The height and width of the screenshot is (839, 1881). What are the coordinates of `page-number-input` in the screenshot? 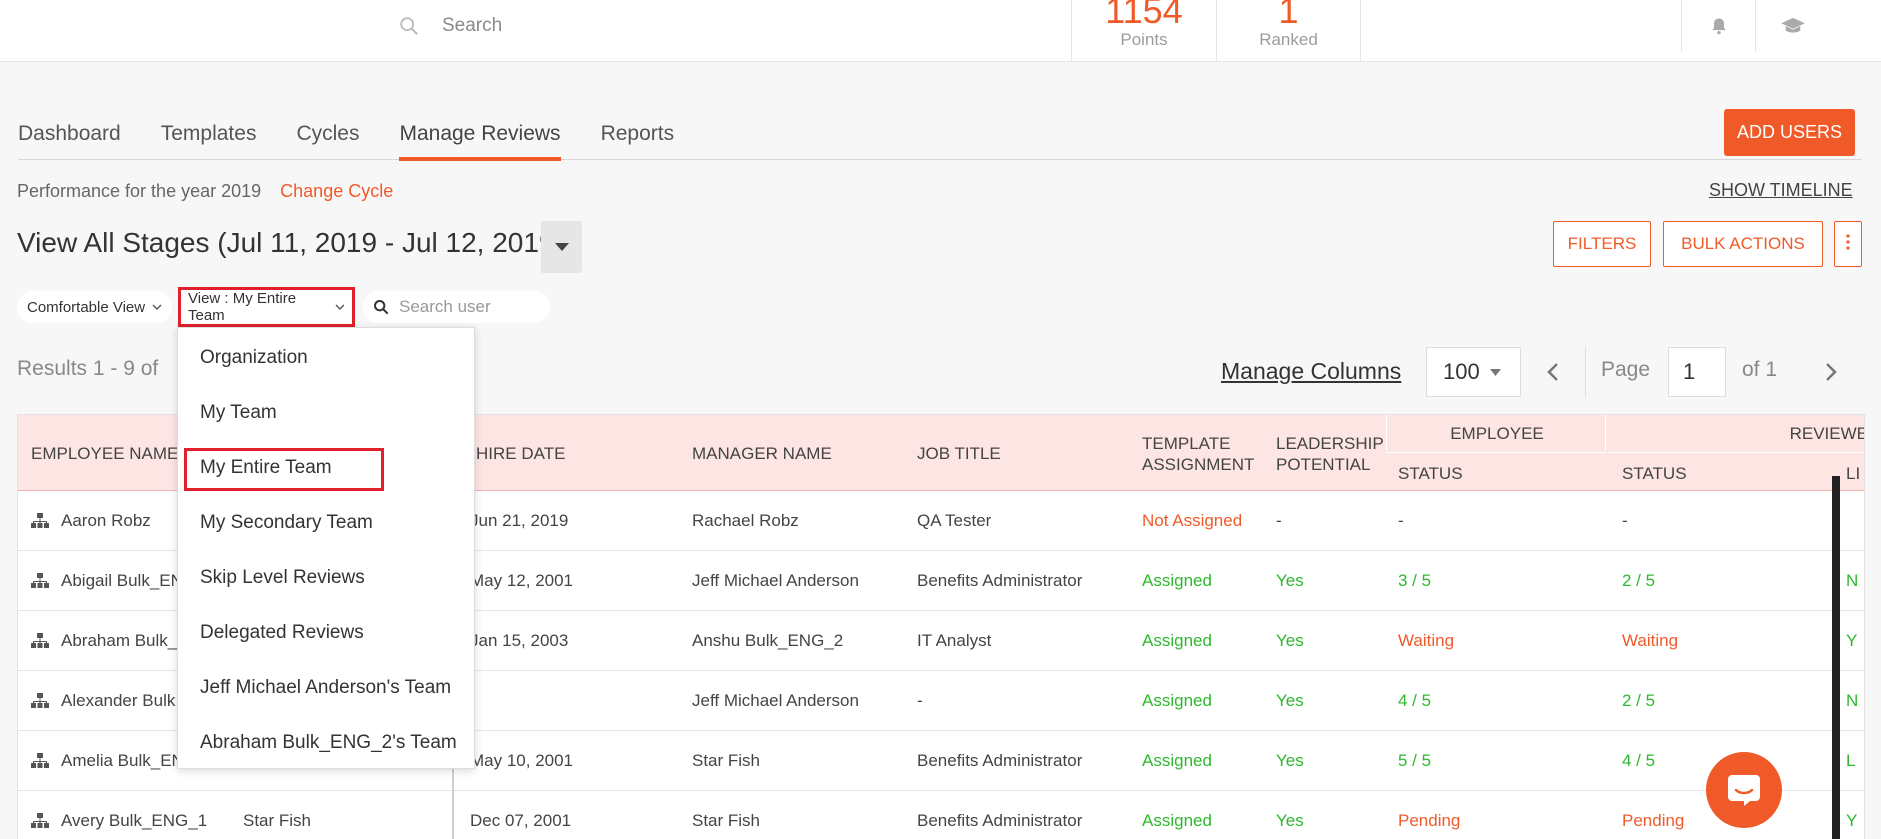 It's located at (1697, 372).